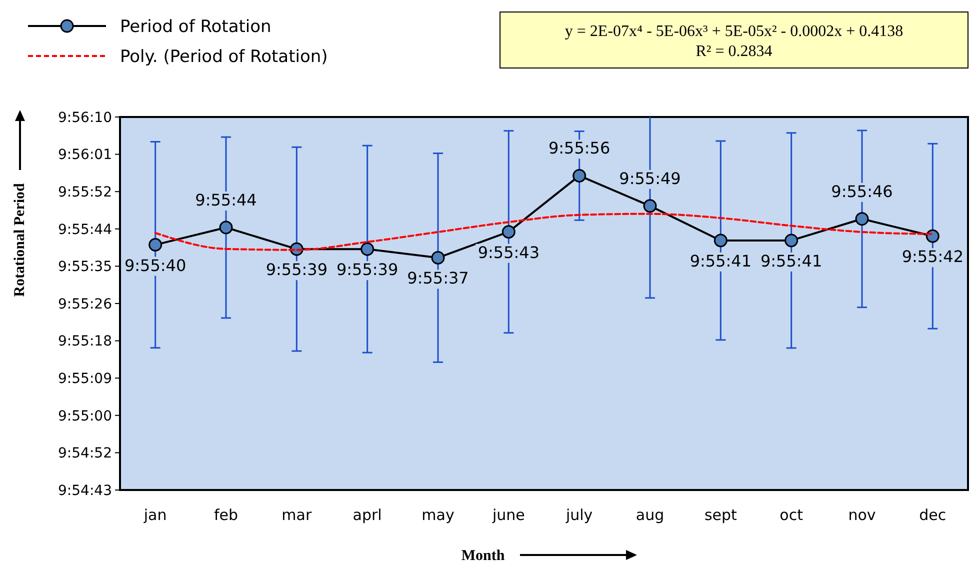 This screenshot has height=563, width=971. What do you see at coordinates (579, 148) in the screenshot?
I see `data-label: 9:55:56` at bounding box center [579, 148].